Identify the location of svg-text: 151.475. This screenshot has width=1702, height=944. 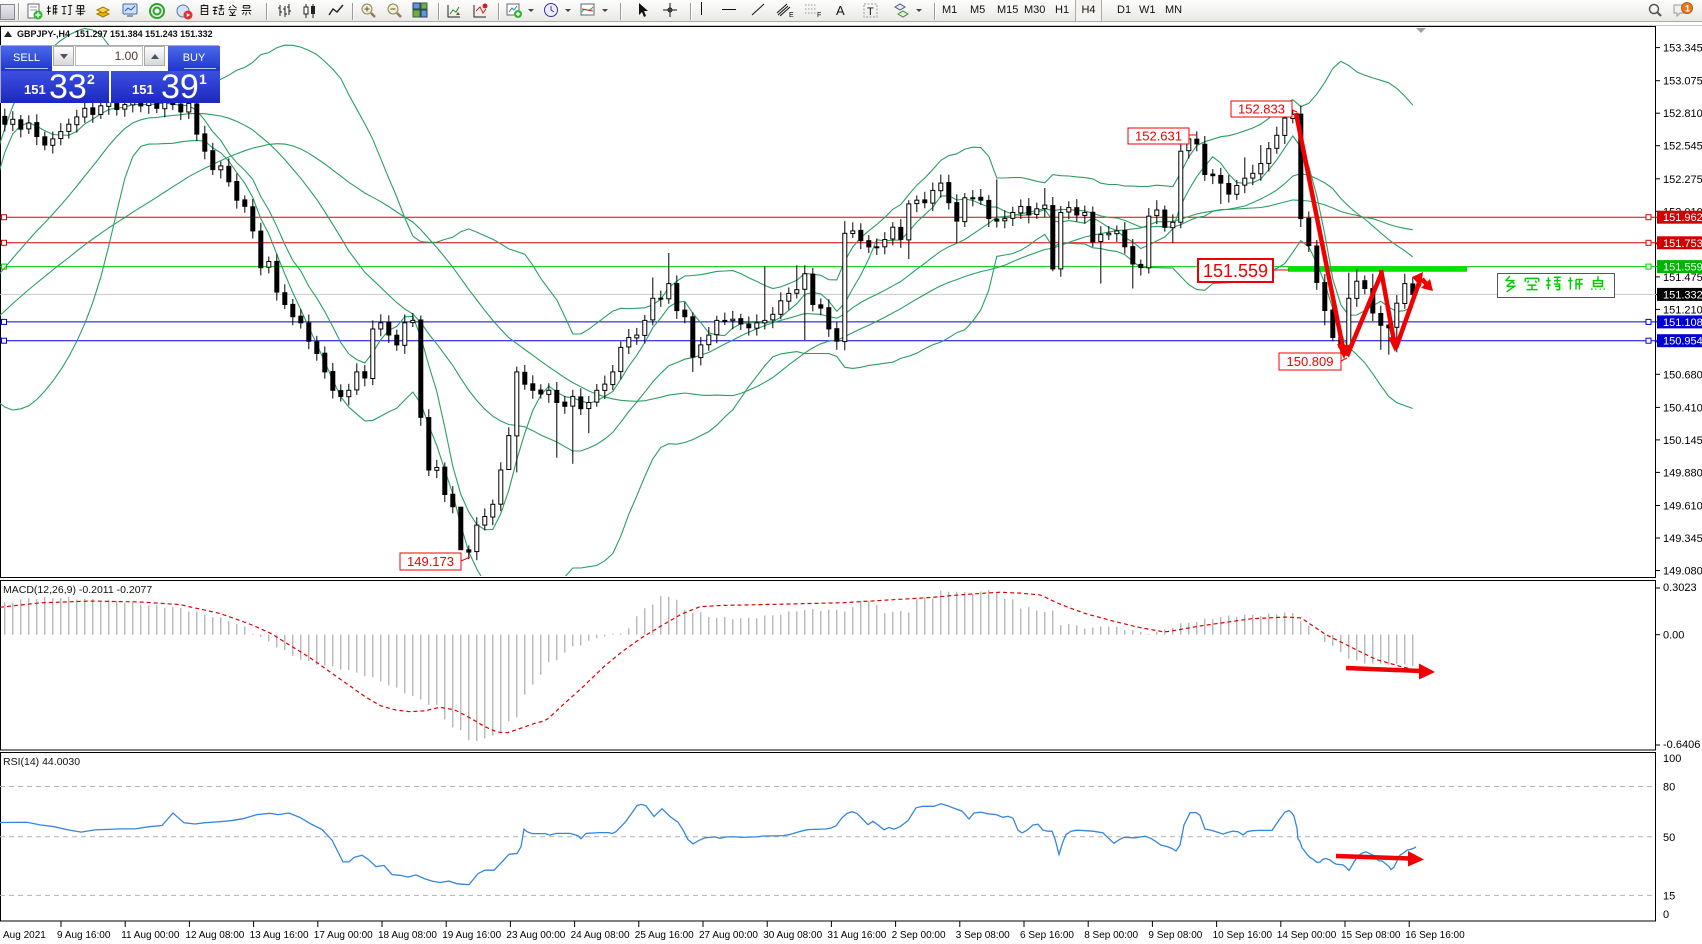
(1682, 278).